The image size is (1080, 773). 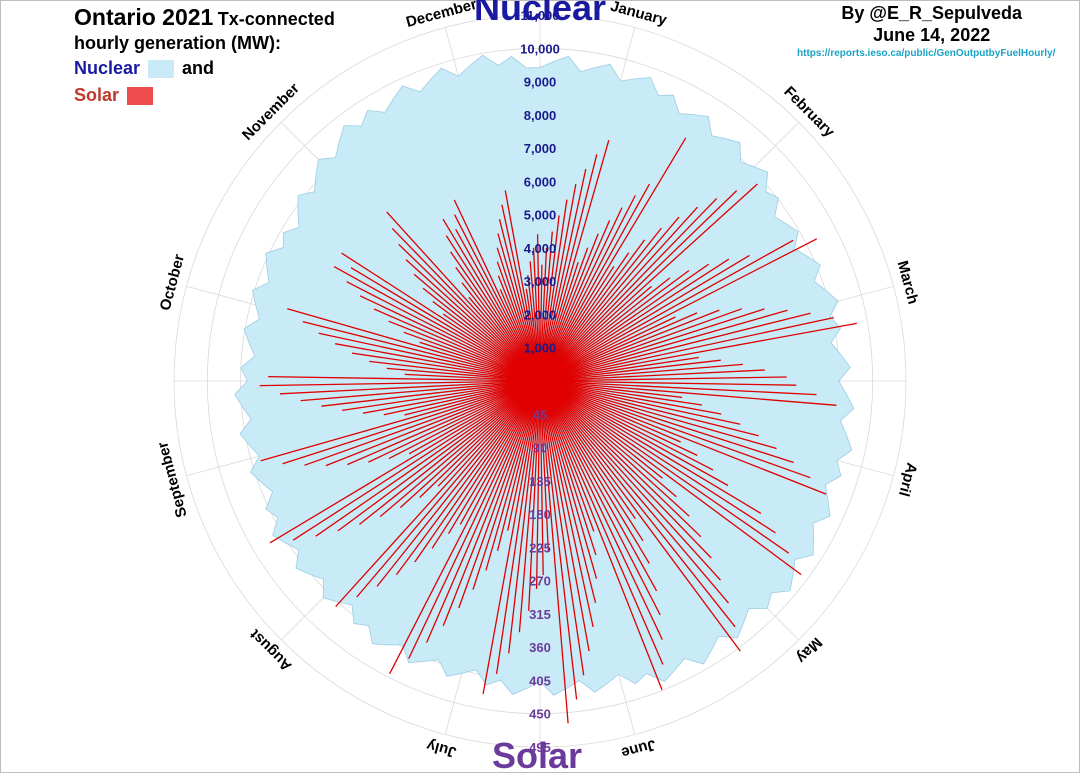 I want to click on solar-tick-label: 405, so click(x=540, y=681).